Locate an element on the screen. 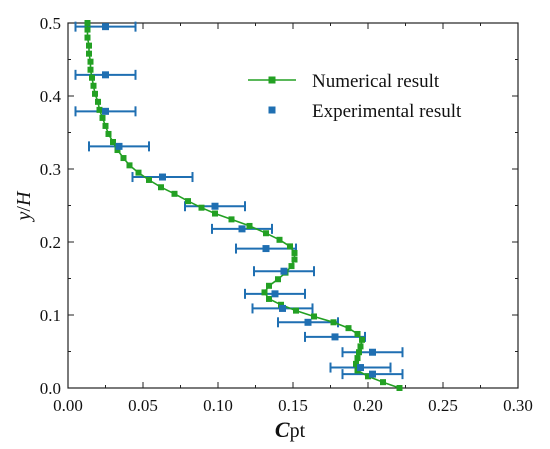 This screenshot has height=449, width=550. y-tick-label: 0.4 is located at coordinates (51, 96).